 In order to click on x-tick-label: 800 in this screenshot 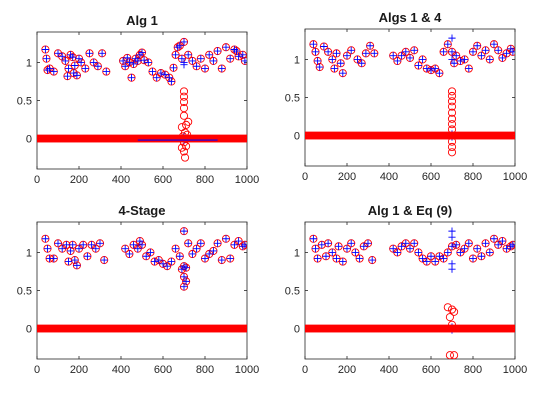, I will do `click(473, 177)`.